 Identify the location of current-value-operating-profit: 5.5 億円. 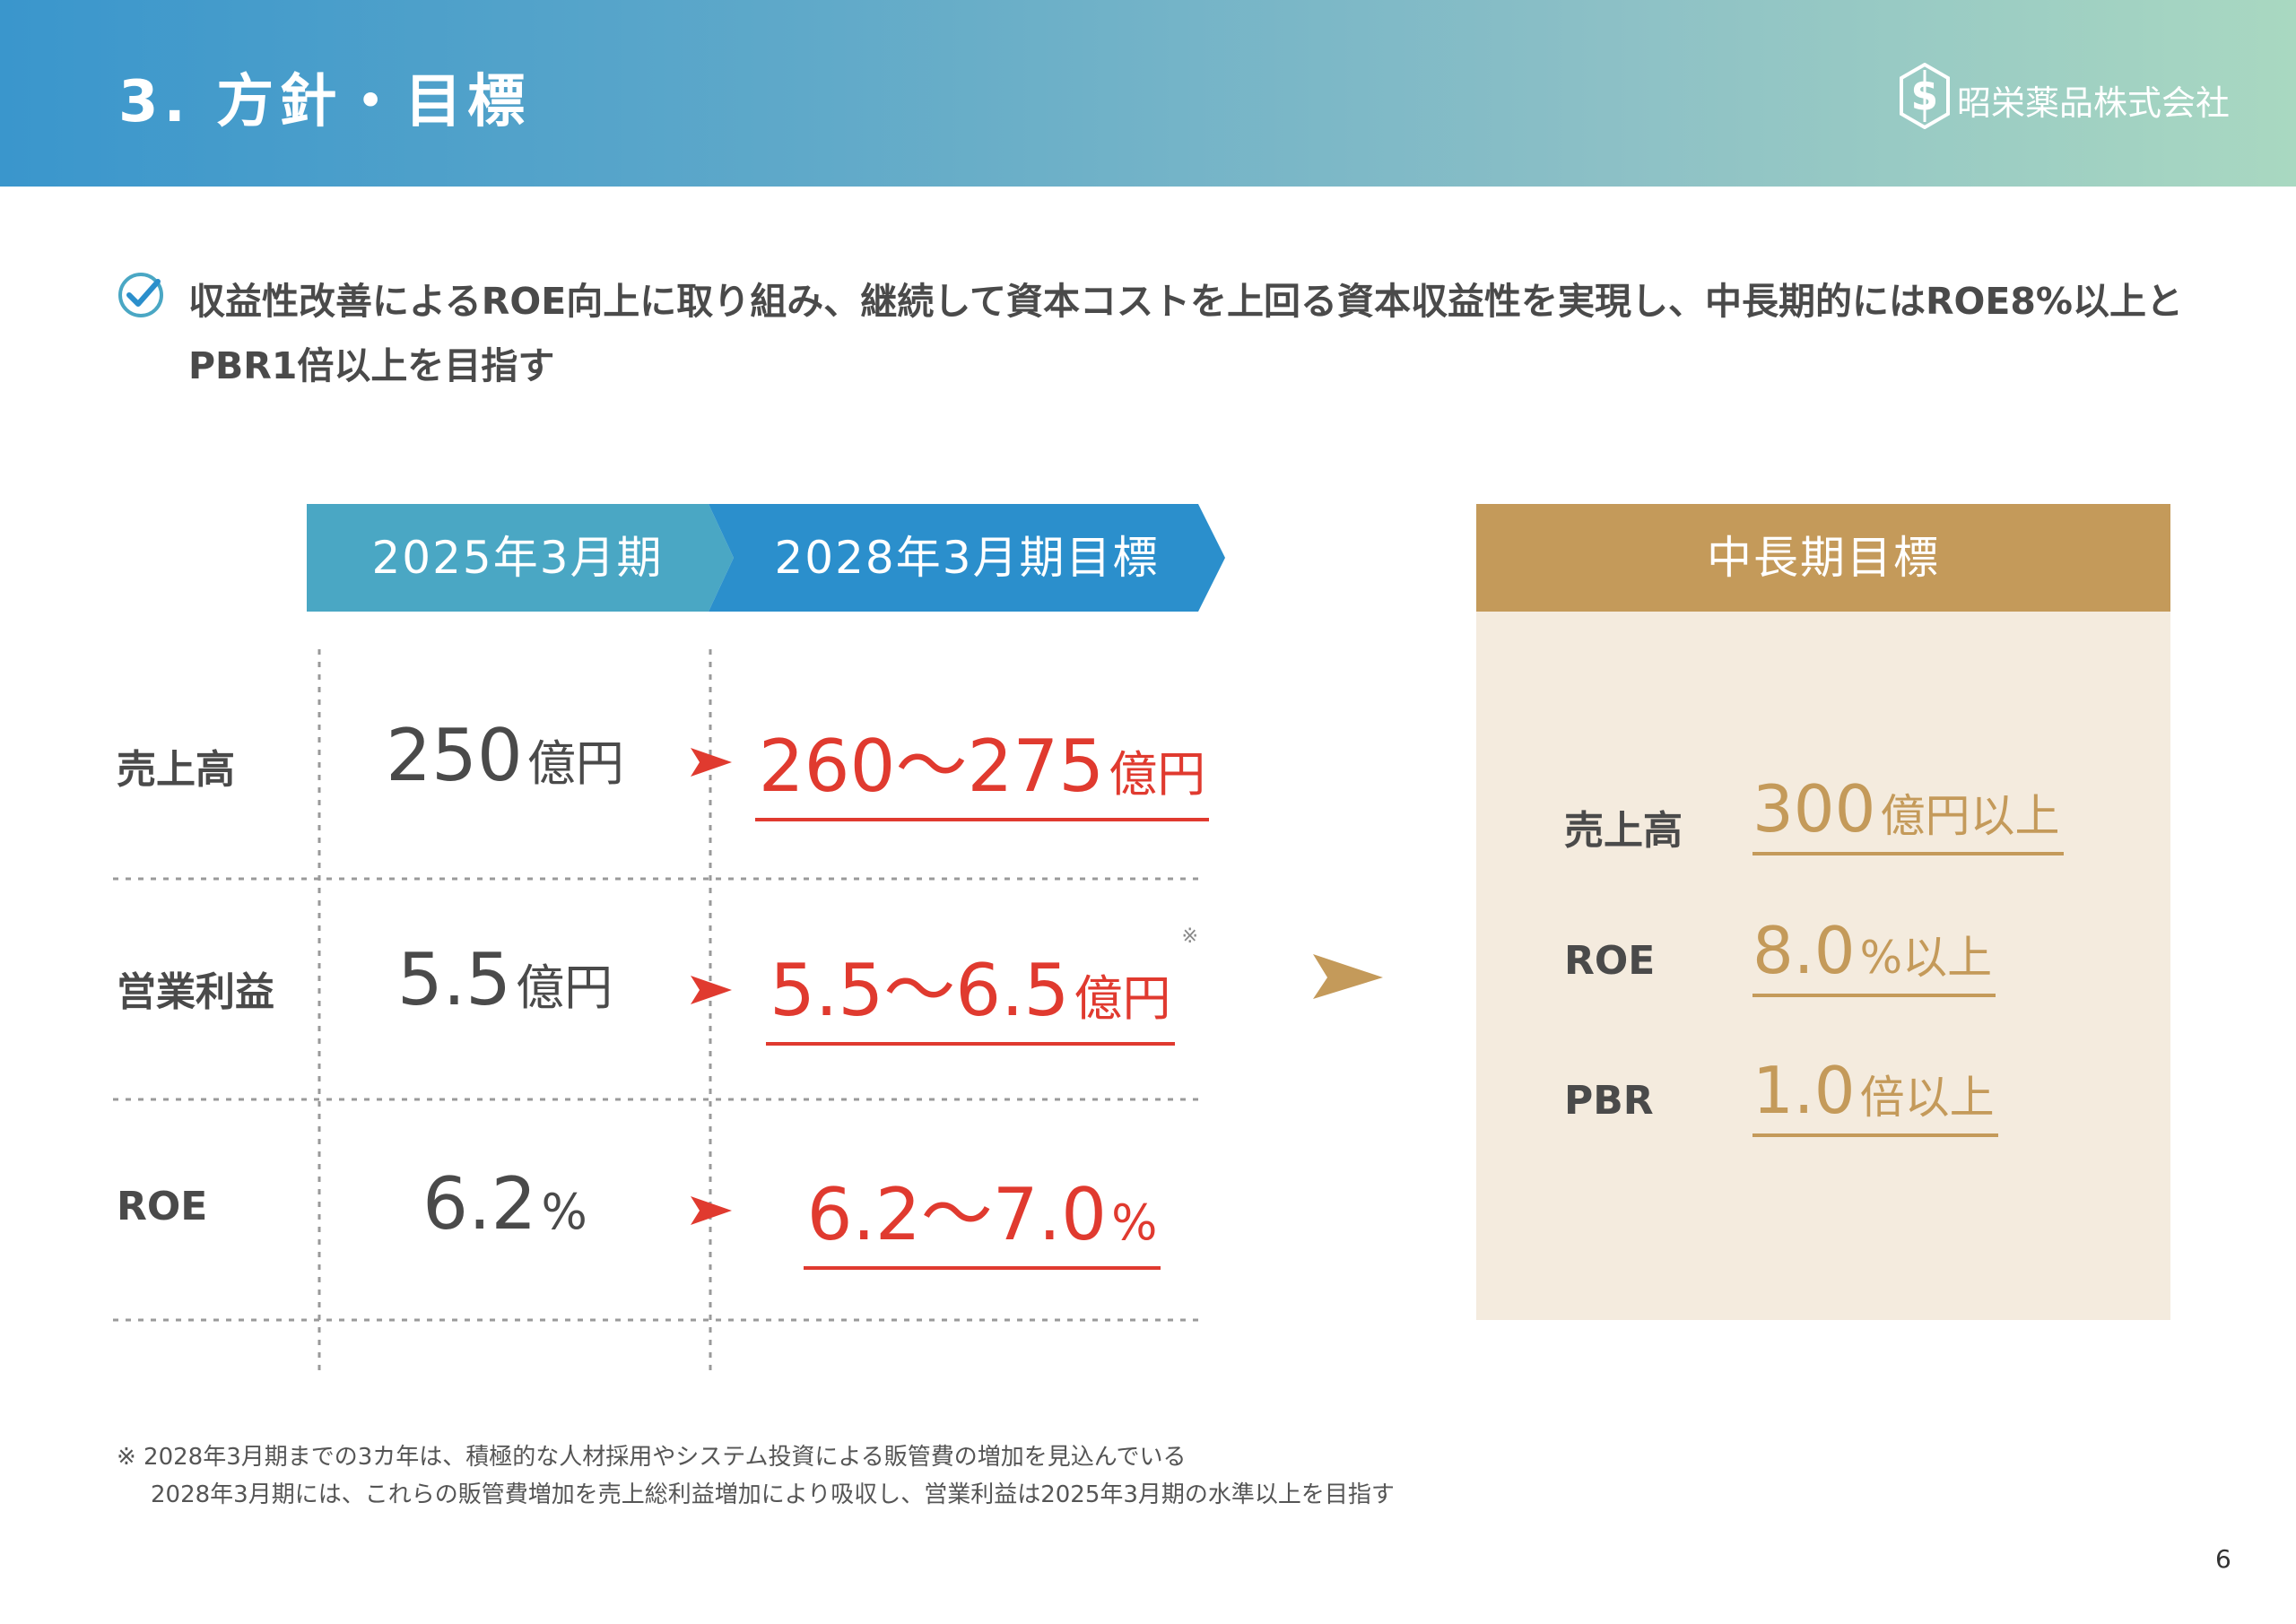
(504, 979).